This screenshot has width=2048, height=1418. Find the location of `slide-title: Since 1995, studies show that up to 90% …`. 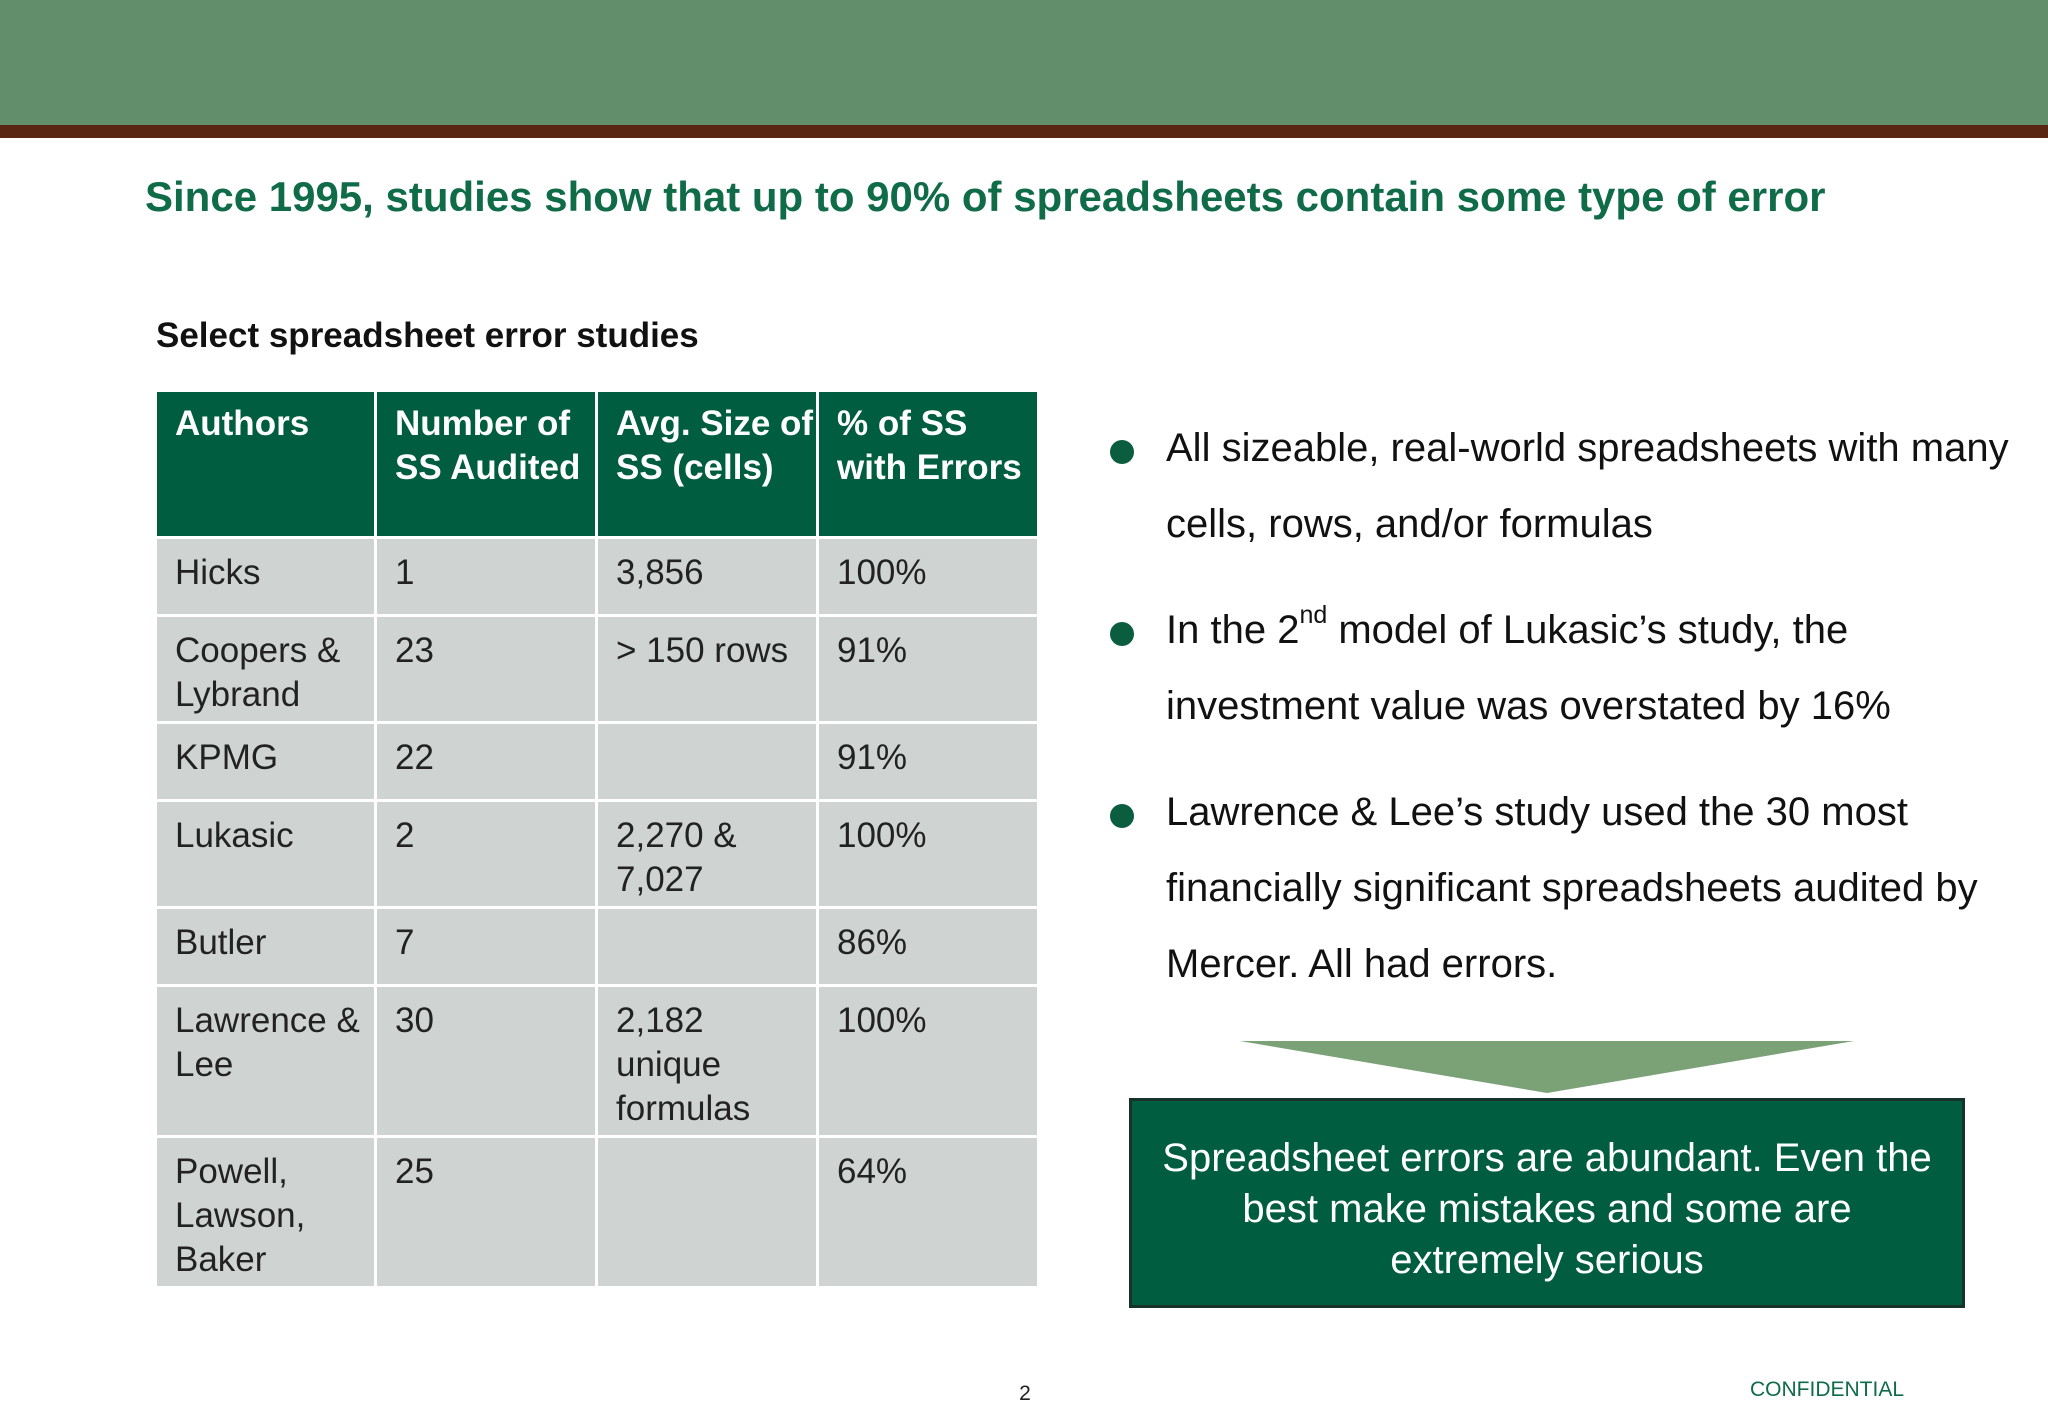

slide-title: Since 1995, studies show that up to 90% … is located at coordinates (985, 196).